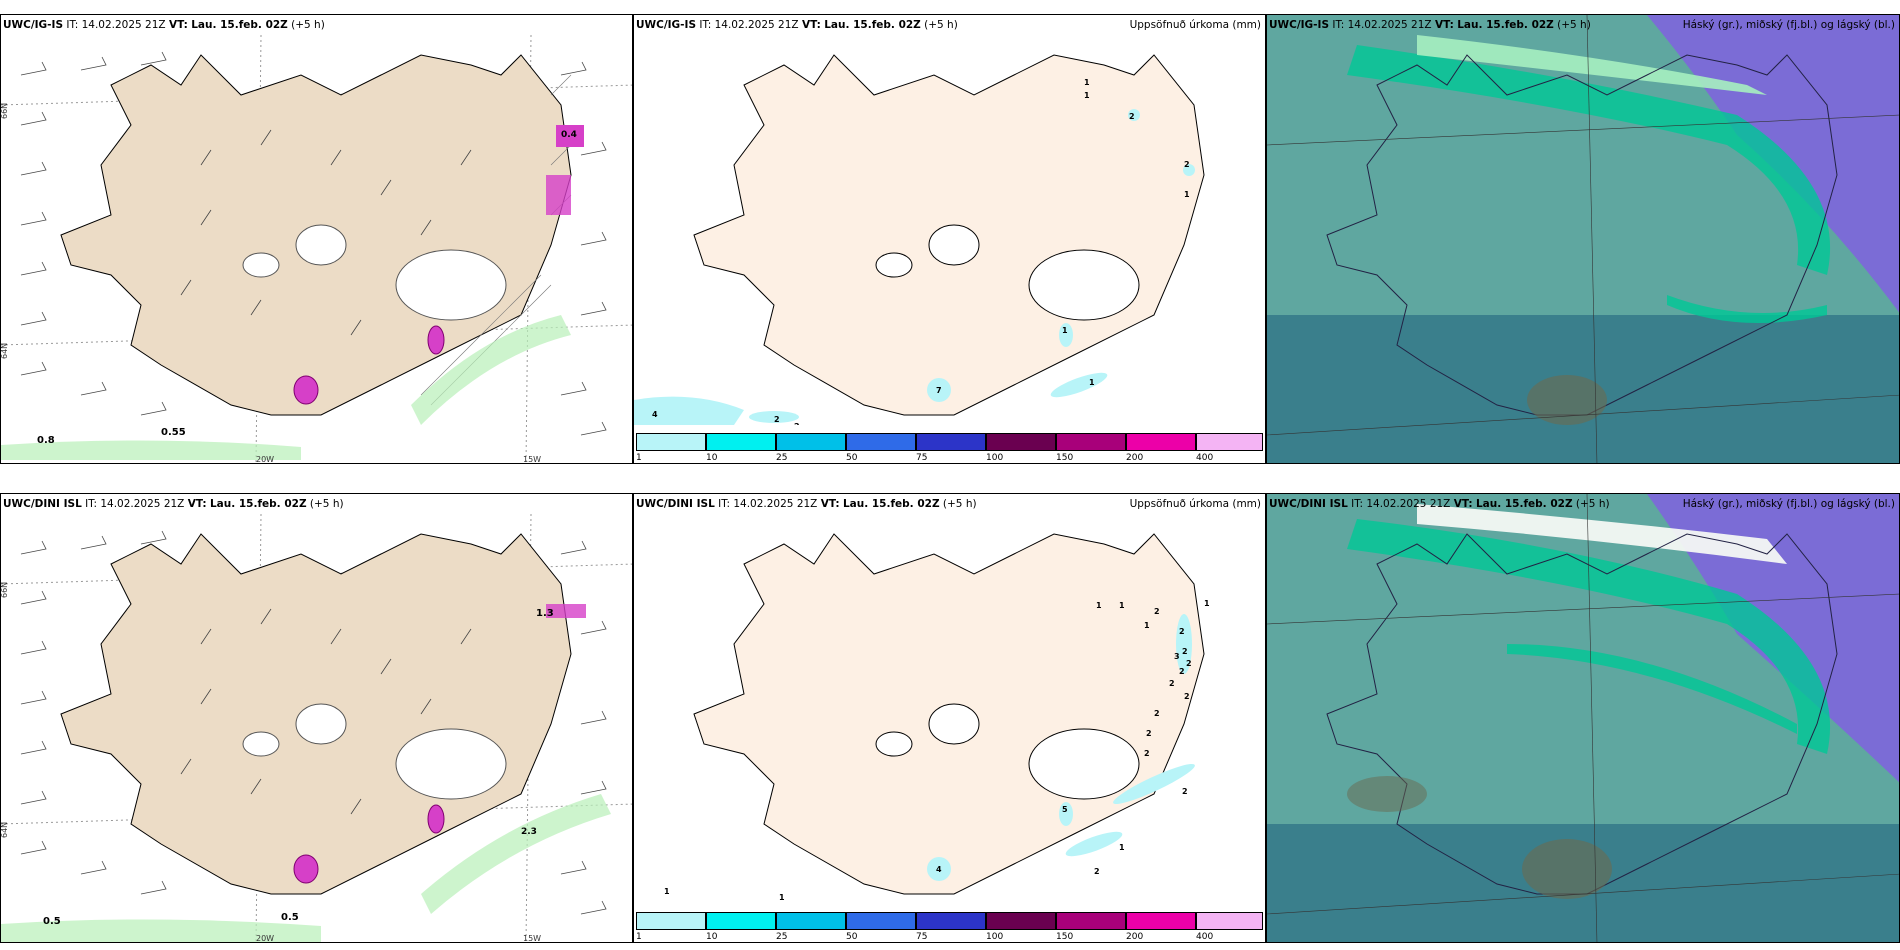  Describe the element at coordinates (173, 432) in the screenshot. I see `contour-label: 0.55` at that location.